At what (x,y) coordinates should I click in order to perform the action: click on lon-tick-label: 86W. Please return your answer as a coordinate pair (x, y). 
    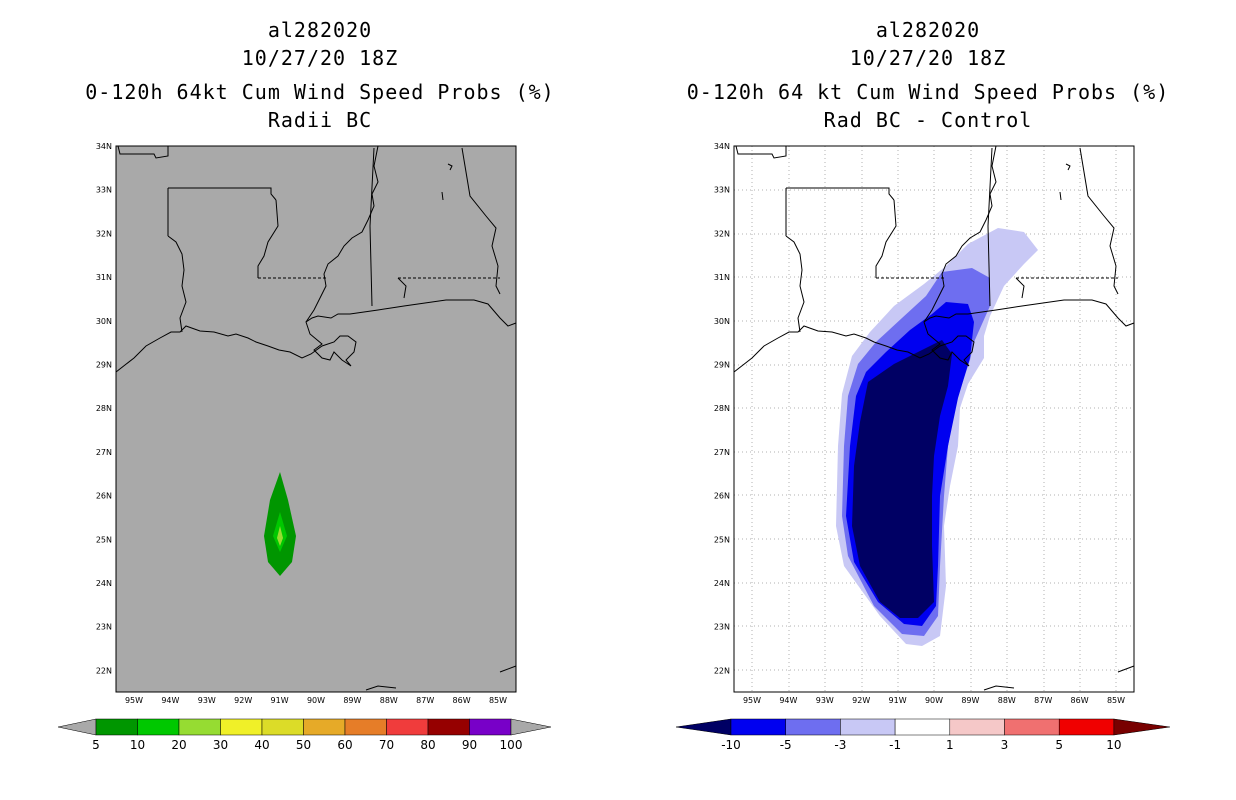
    Looking at the image, I should click on (1080, 700).